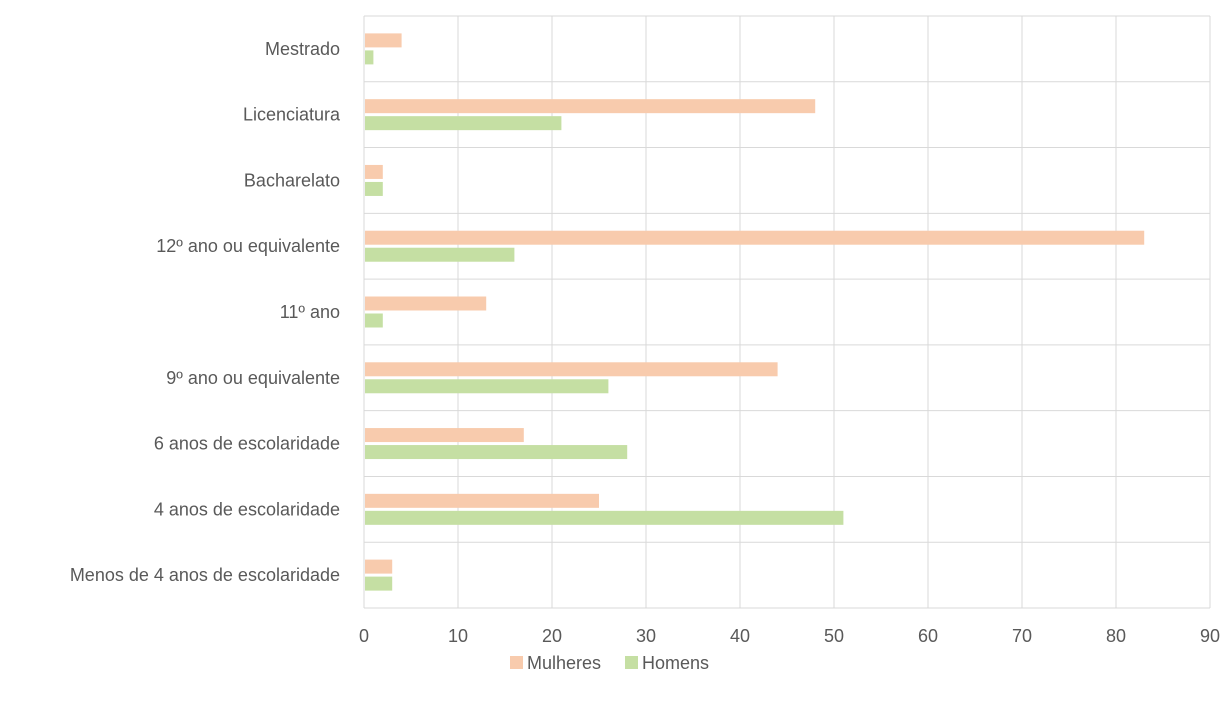  Describe the element at coordinates (834, 636) in the screenshot. I see `x-tick-label: 50` at that location.